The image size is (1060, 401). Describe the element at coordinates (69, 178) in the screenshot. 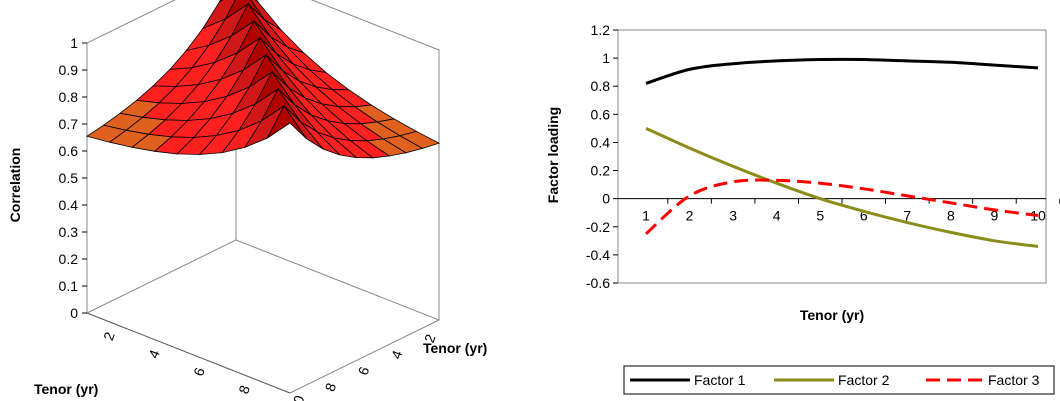

I see `surface-z-tick-label: 0.5` at that location.